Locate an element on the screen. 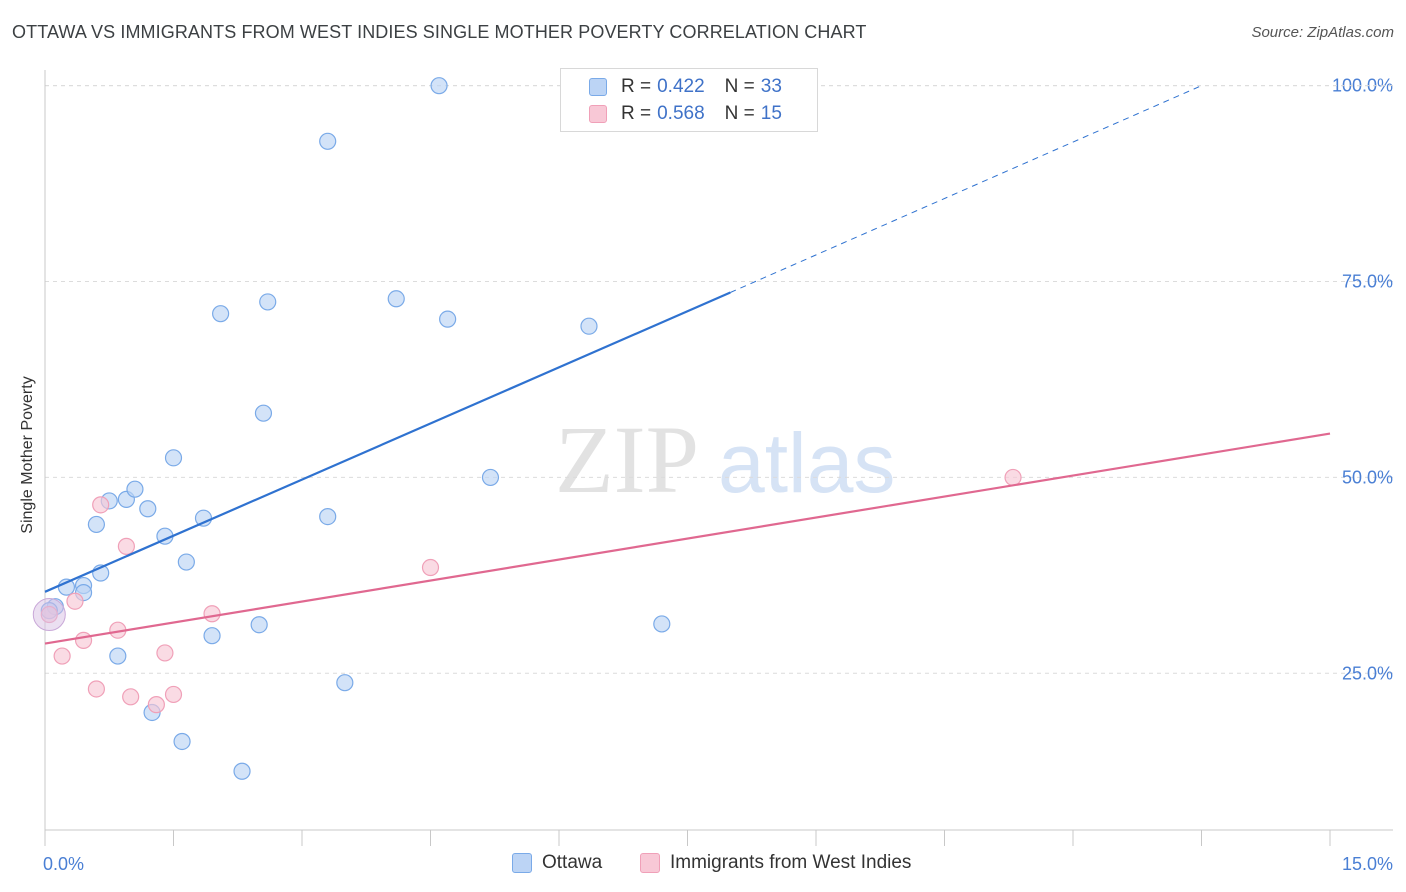 The width and height of the screenshot is (1406, 892). legend-row-ottawa: R = 0.422 N = 33 is located at coordinates (685, 87).